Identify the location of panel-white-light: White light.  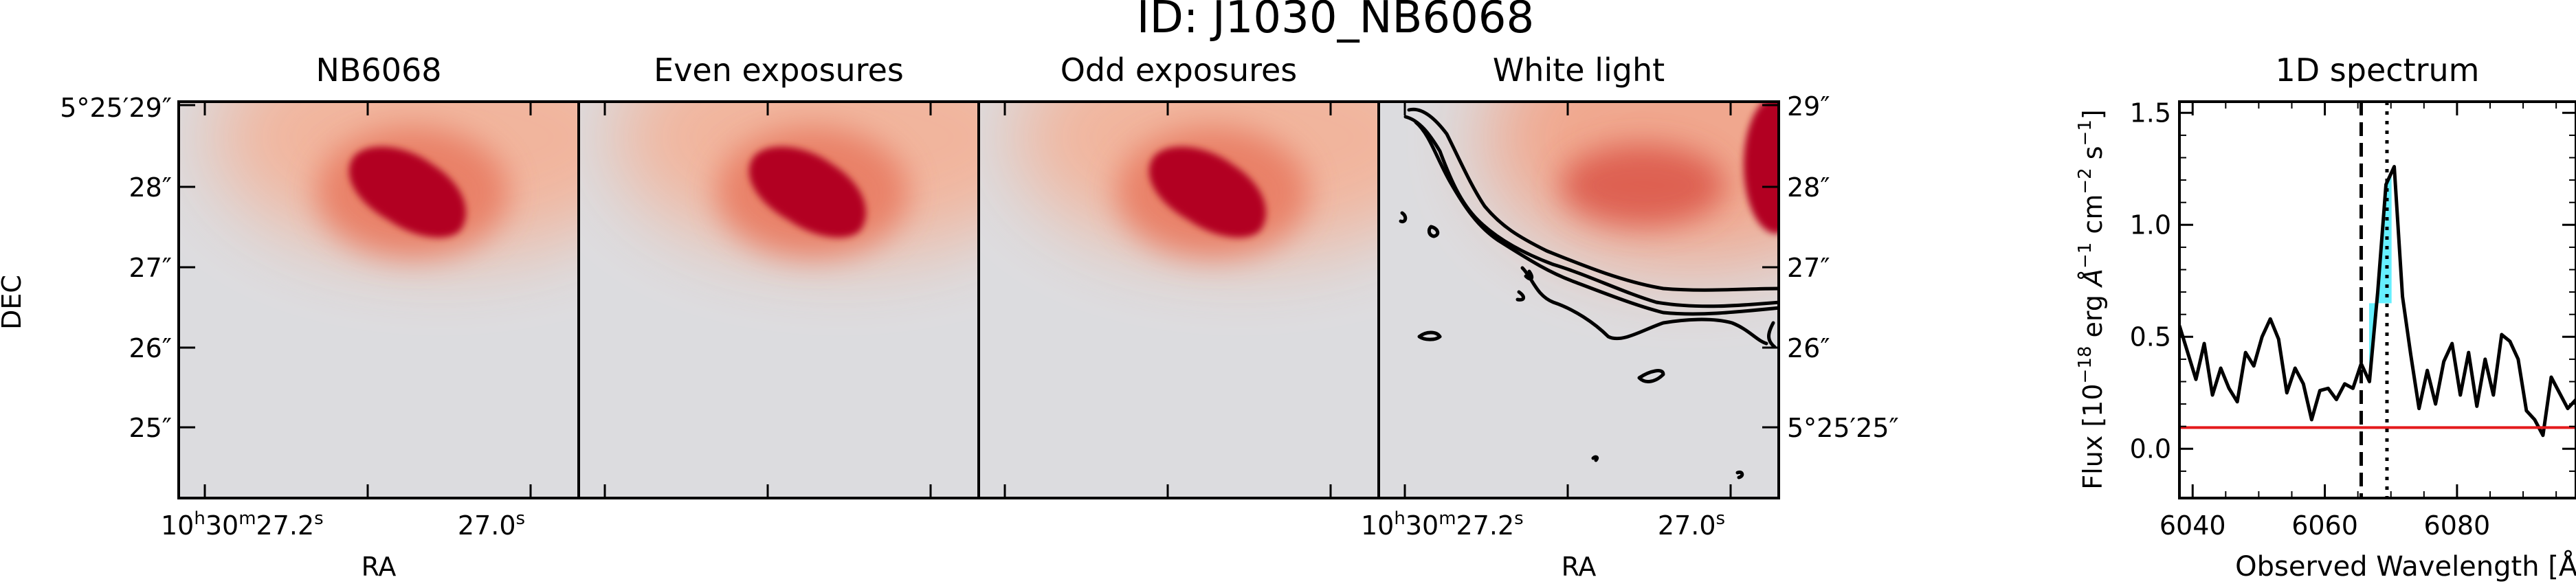
(1578, 275).